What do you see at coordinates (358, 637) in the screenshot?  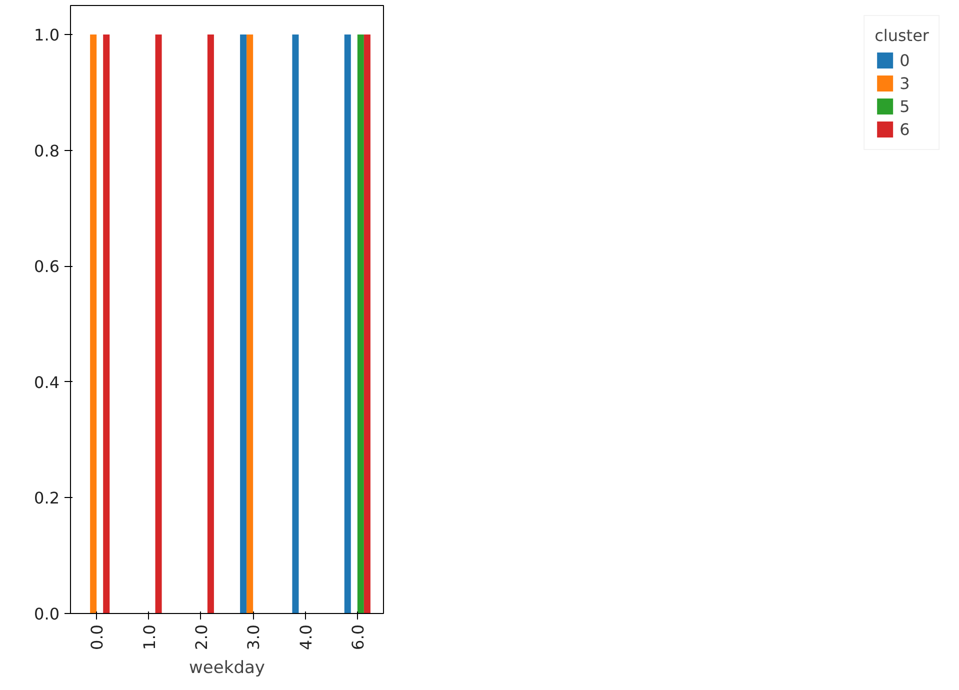 I see `x-tick-label: 6.0` at bounding box center [358, 637].